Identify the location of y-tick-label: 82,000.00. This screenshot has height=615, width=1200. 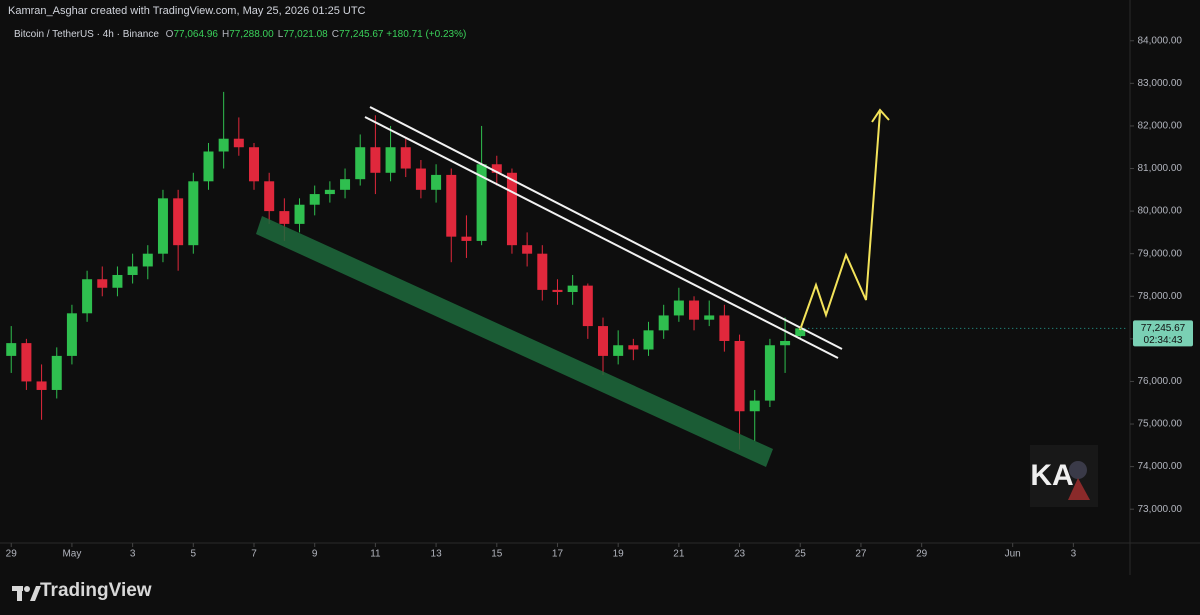
(1160, 126).